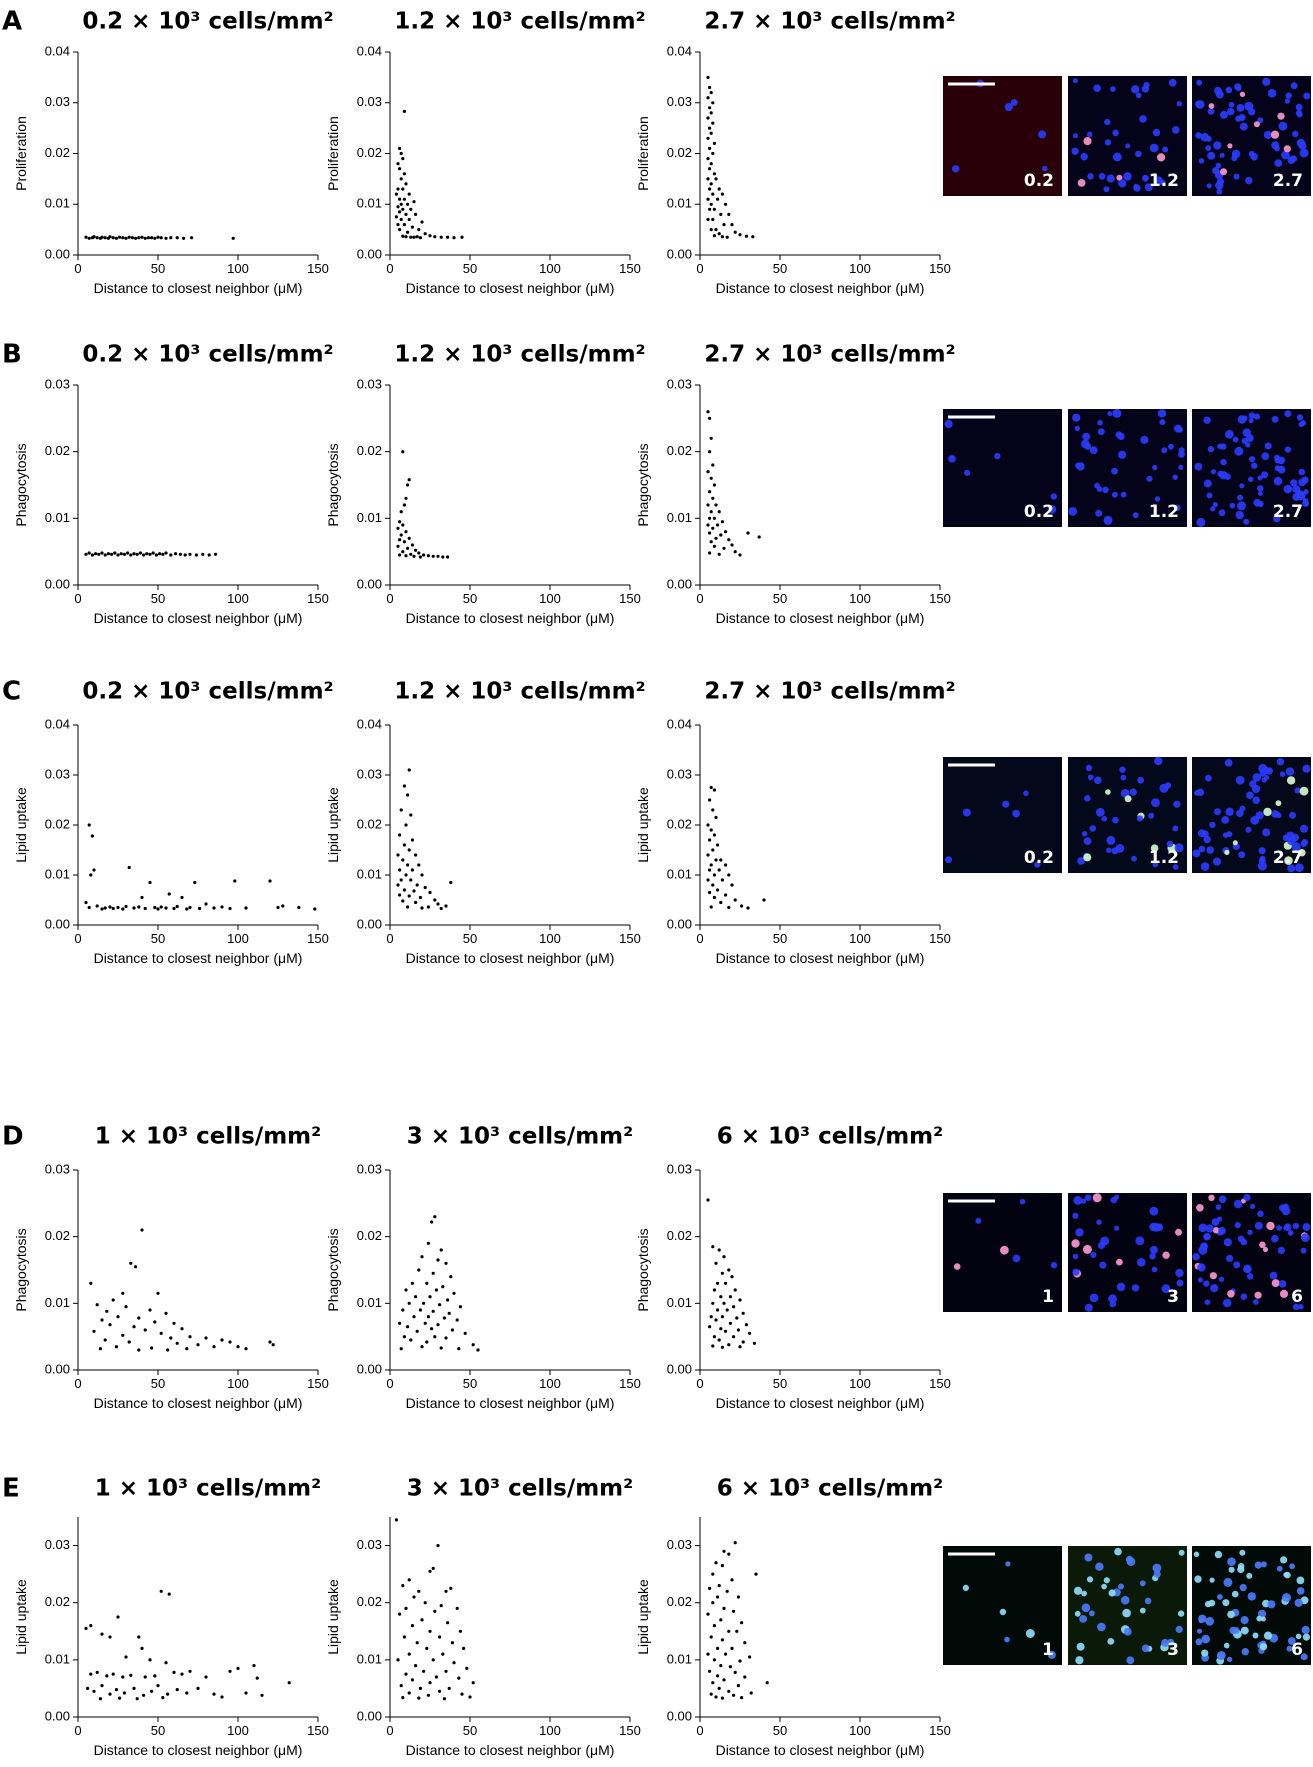  Describe the element at coordinates (630, 268) in the screenshot. I see `x-tick-label: 150` at that location.